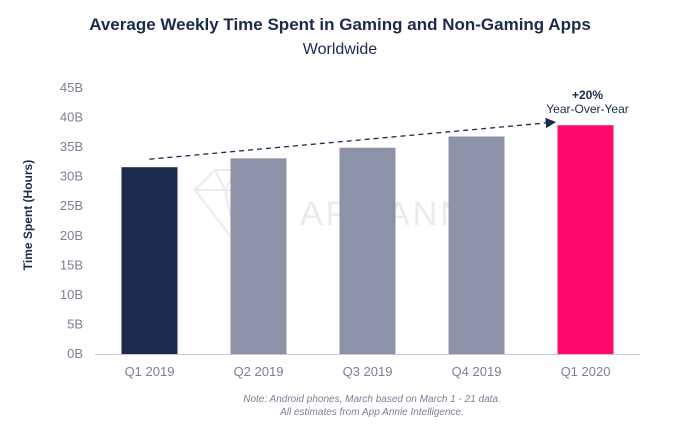 This screenshot has width=680, height=425. What do you see at coordinates (28, 215) in the screenshot?
I see `y-axis-label: Time Spent (Hours)` at bounding box center [28, 215].